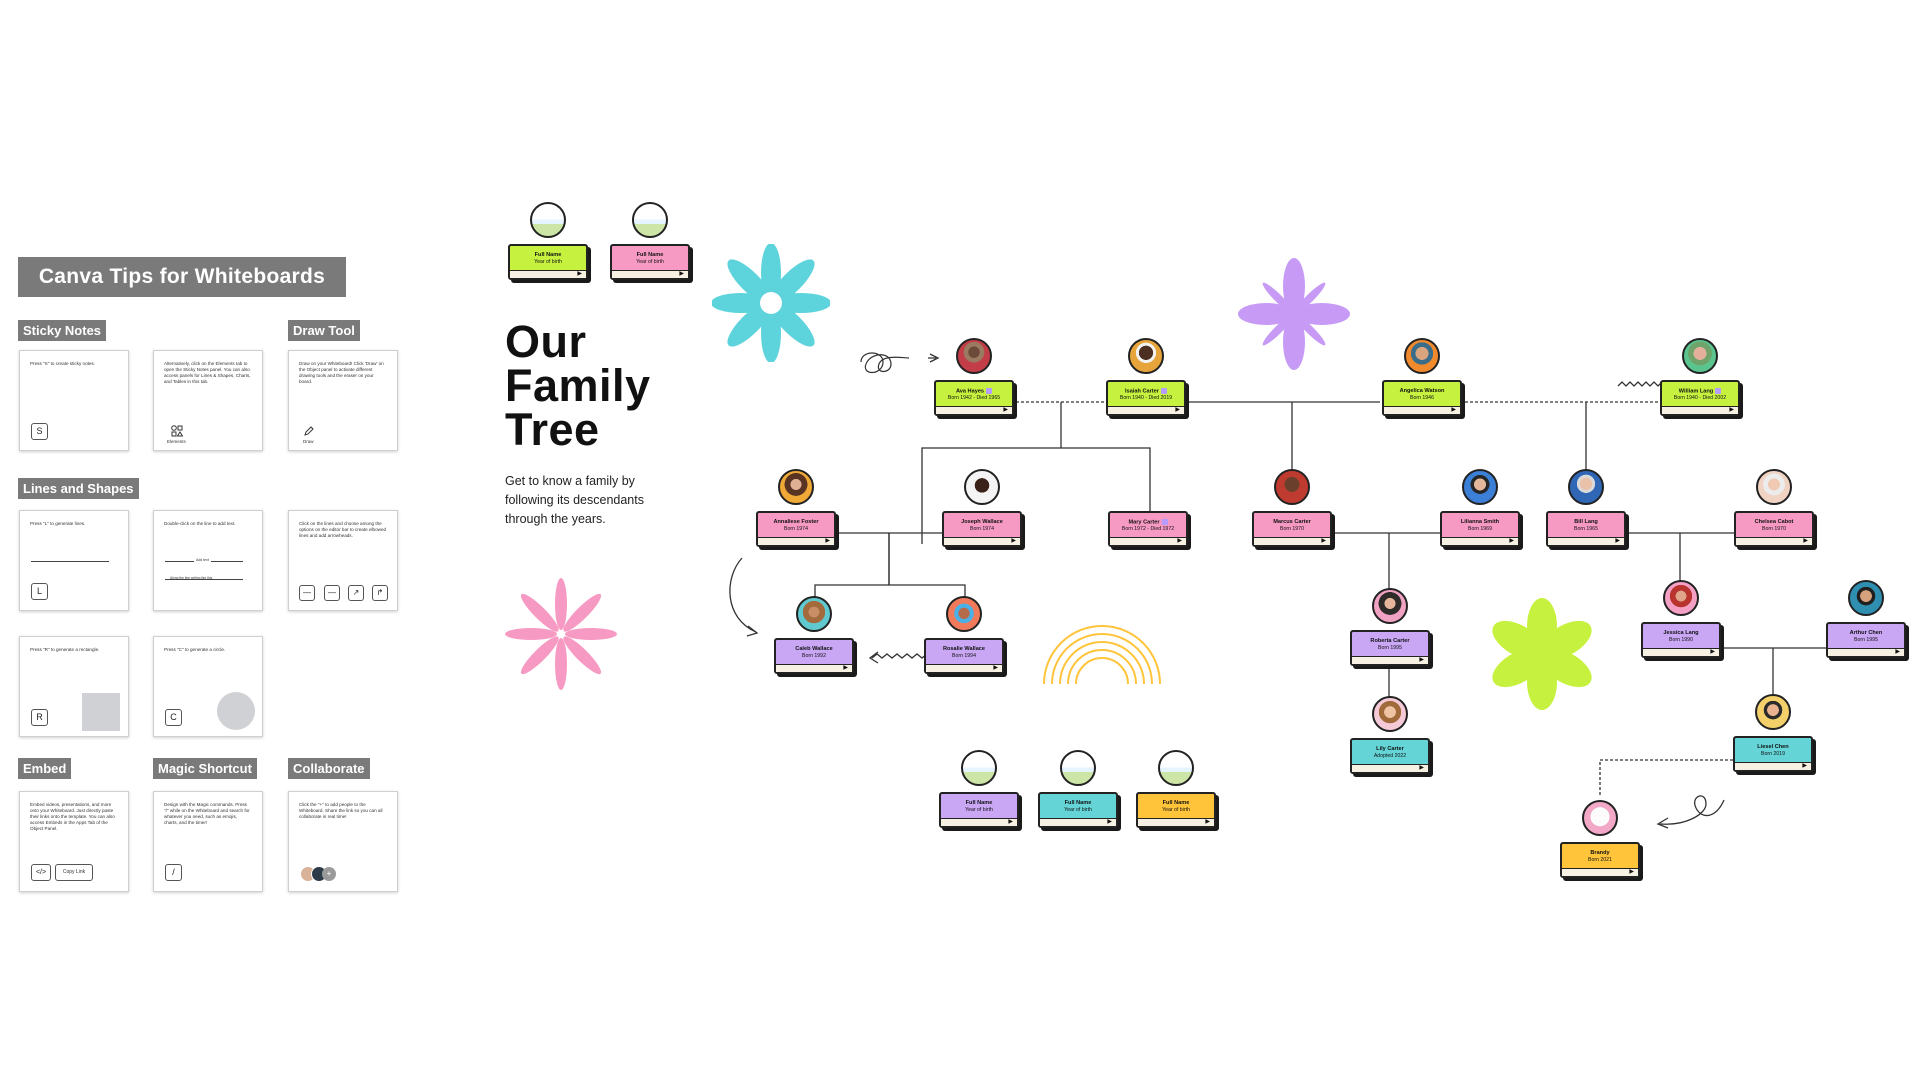 The width and height of the screenshot is (1920, 1080). What do you see at coordinates (380, 593) in the screenshot?
I see `elbow-line-button: ↱` at bounding box center [380, 593].